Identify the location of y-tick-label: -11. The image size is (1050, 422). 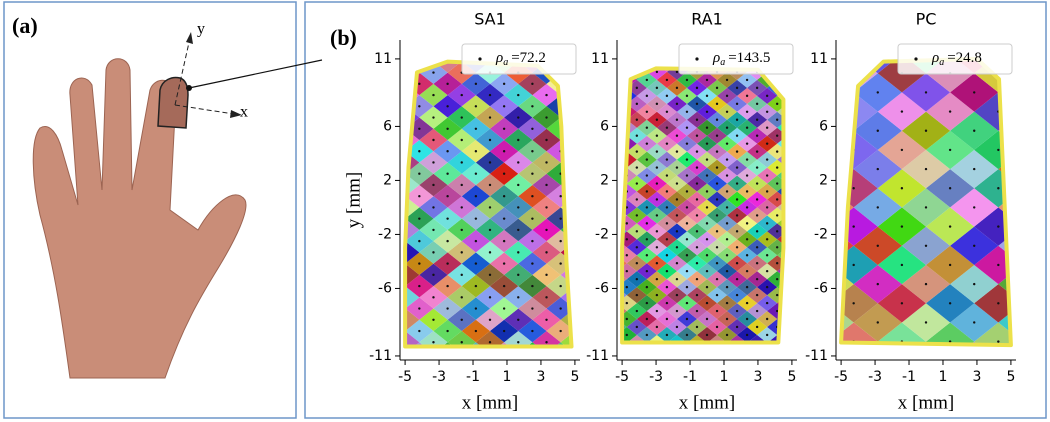
(816, 356).